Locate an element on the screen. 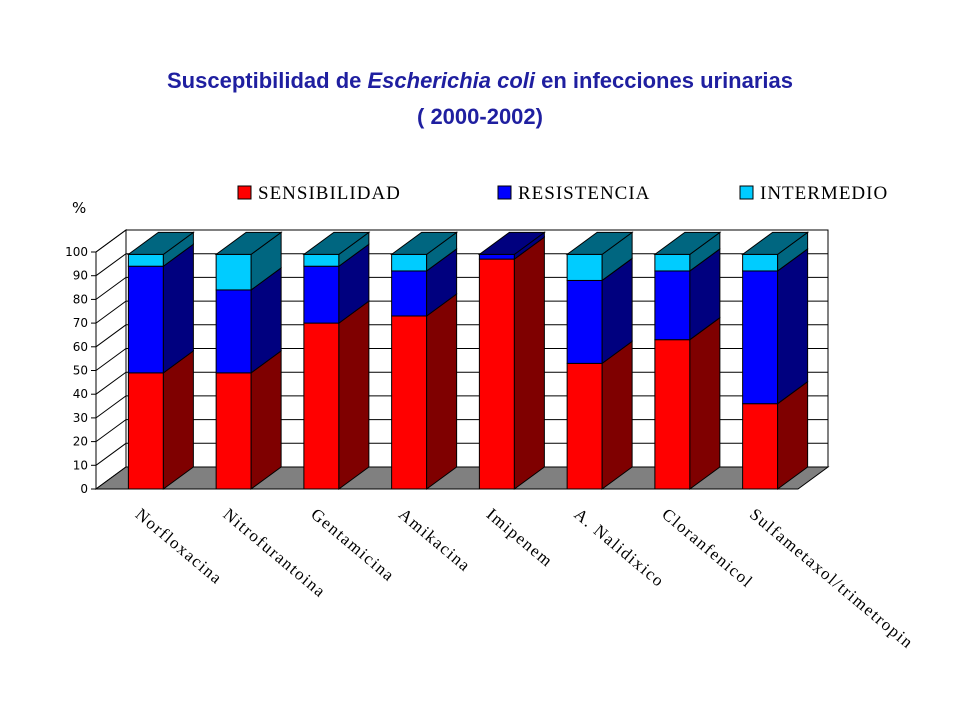 The width and height of the screenshot is (960, 720). x-tick-label: A. Nalidixico is located at coordinates (620, 548).